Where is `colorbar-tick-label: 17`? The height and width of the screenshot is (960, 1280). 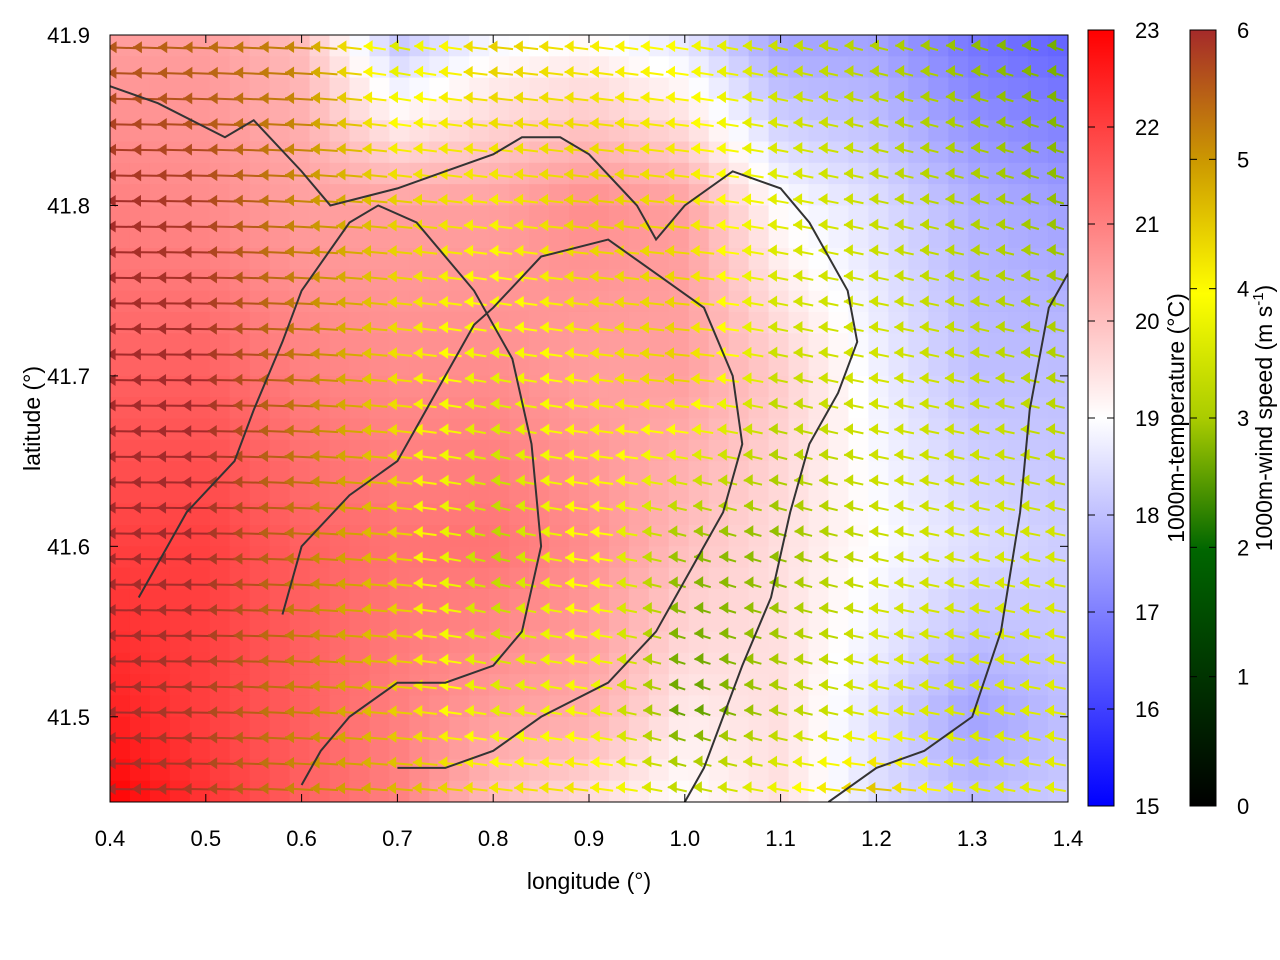 colorbar-tick-label: 17 is located at coordinates (1147, 612).